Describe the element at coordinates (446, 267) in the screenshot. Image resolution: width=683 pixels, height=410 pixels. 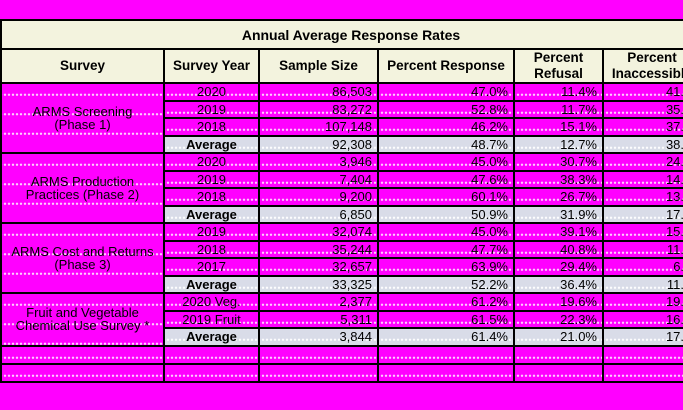
I see `percent-response-cell: 63.9%` at that location.